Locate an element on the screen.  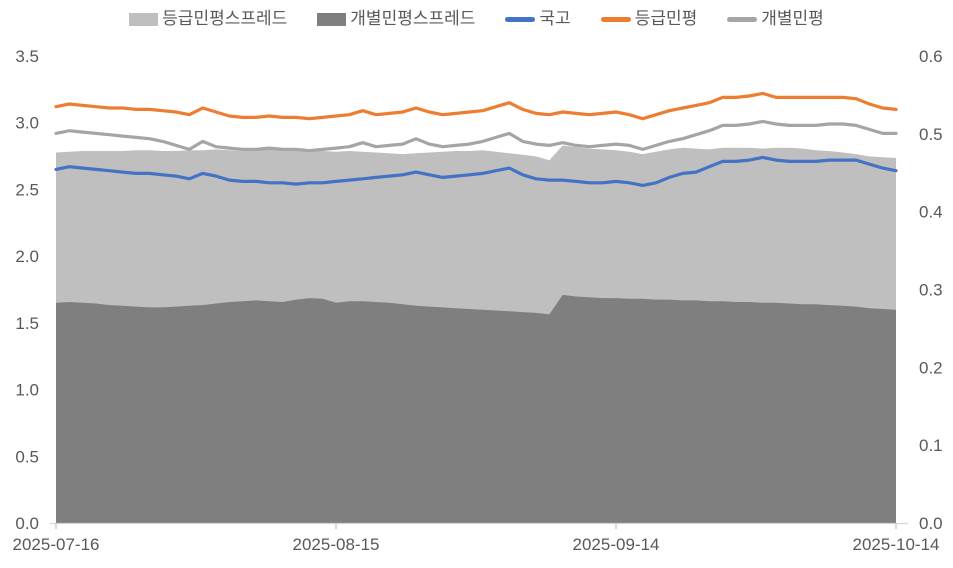
x-axis-label: 2025-10-14 is located at coordinates (896, 544).